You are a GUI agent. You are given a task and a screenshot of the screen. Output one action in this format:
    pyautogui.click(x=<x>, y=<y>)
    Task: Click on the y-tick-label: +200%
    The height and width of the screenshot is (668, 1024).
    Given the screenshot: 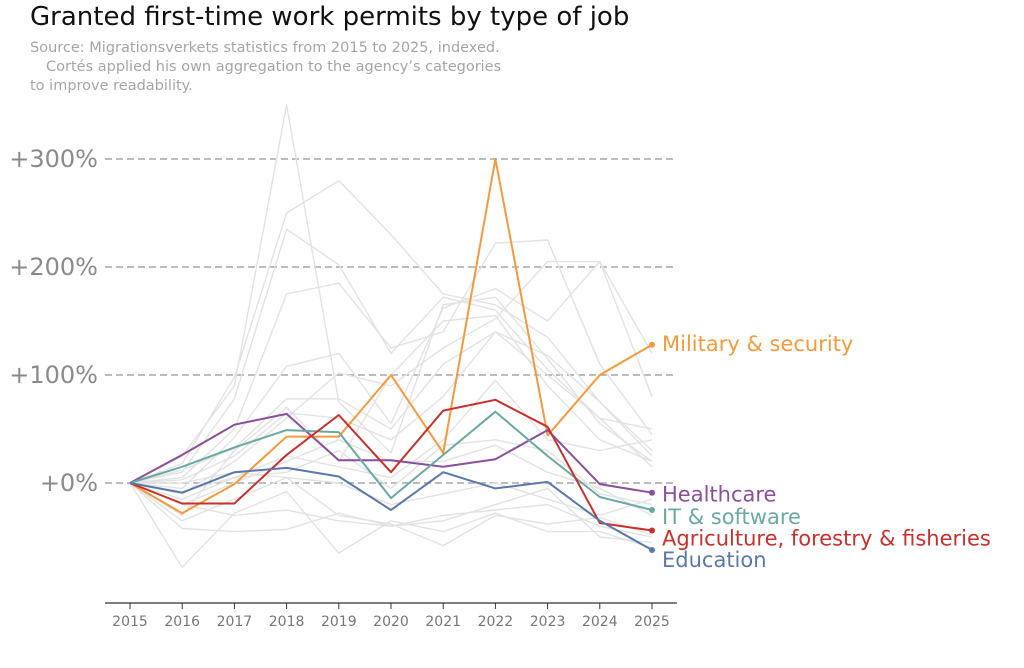 What is the action you would take?
    pyautogui.click(x=53, y=267)
    